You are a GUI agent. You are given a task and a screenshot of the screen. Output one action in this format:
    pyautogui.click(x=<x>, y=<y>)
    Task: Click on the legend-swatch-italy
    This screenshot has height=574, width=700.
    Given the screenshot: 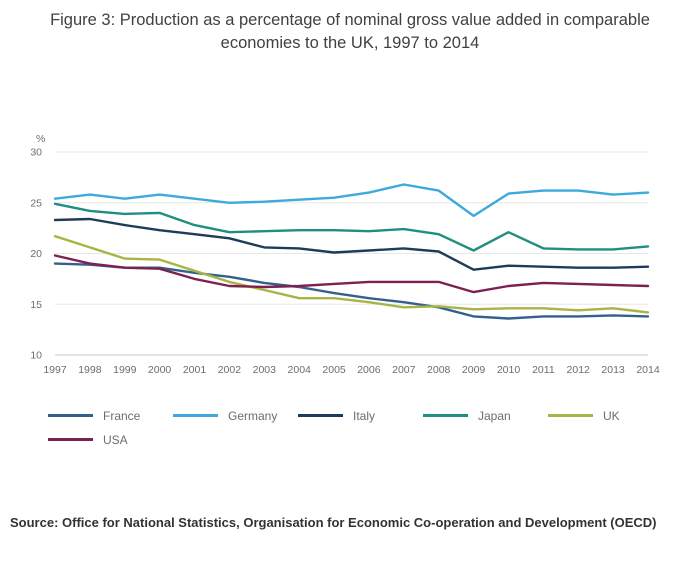 What is the action you would take?
    pyautogui.click(x=320, y=415)
    